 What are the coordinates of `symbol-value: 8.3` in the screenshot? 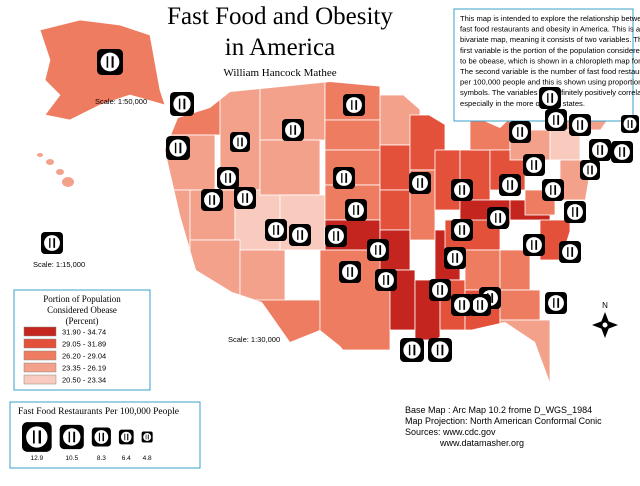 It's located at (101, 458).